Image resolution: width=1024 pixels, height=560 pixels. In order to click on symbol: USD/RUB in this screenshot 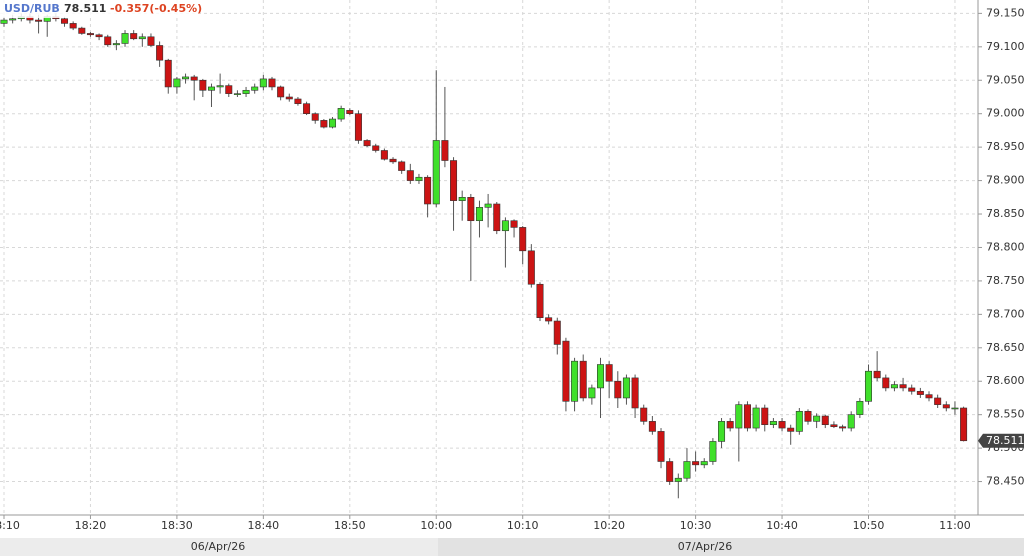, I will do `click(32, 8)`.